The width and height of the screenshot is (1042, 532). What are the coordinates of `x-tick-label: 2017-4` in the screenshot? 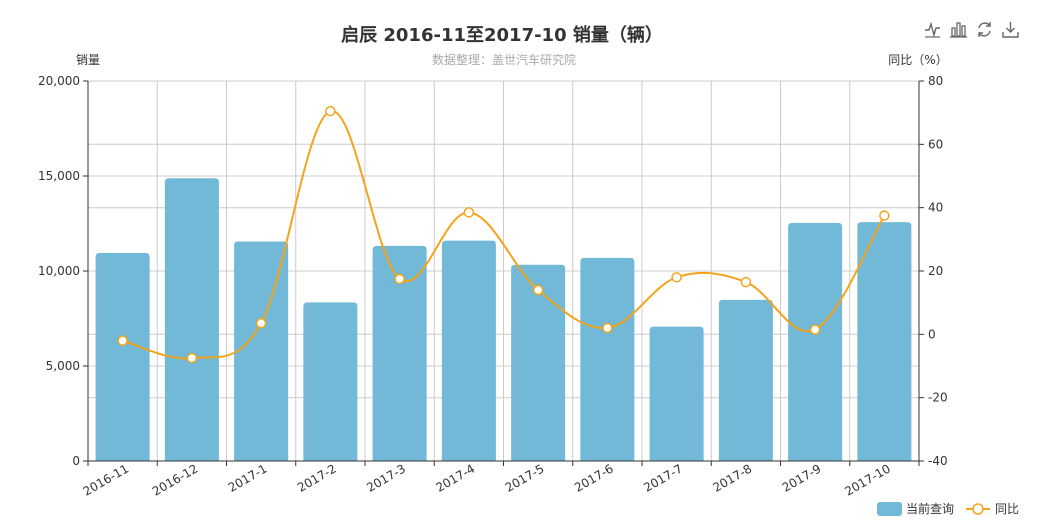 It's located at (455, 477).